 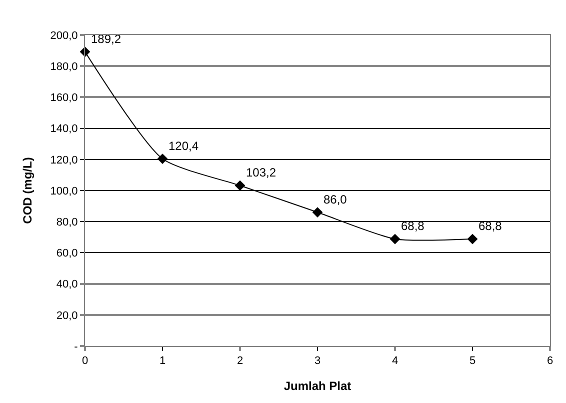 I want to click on y-tick-label: 100,0, so click(x=64, y=191).